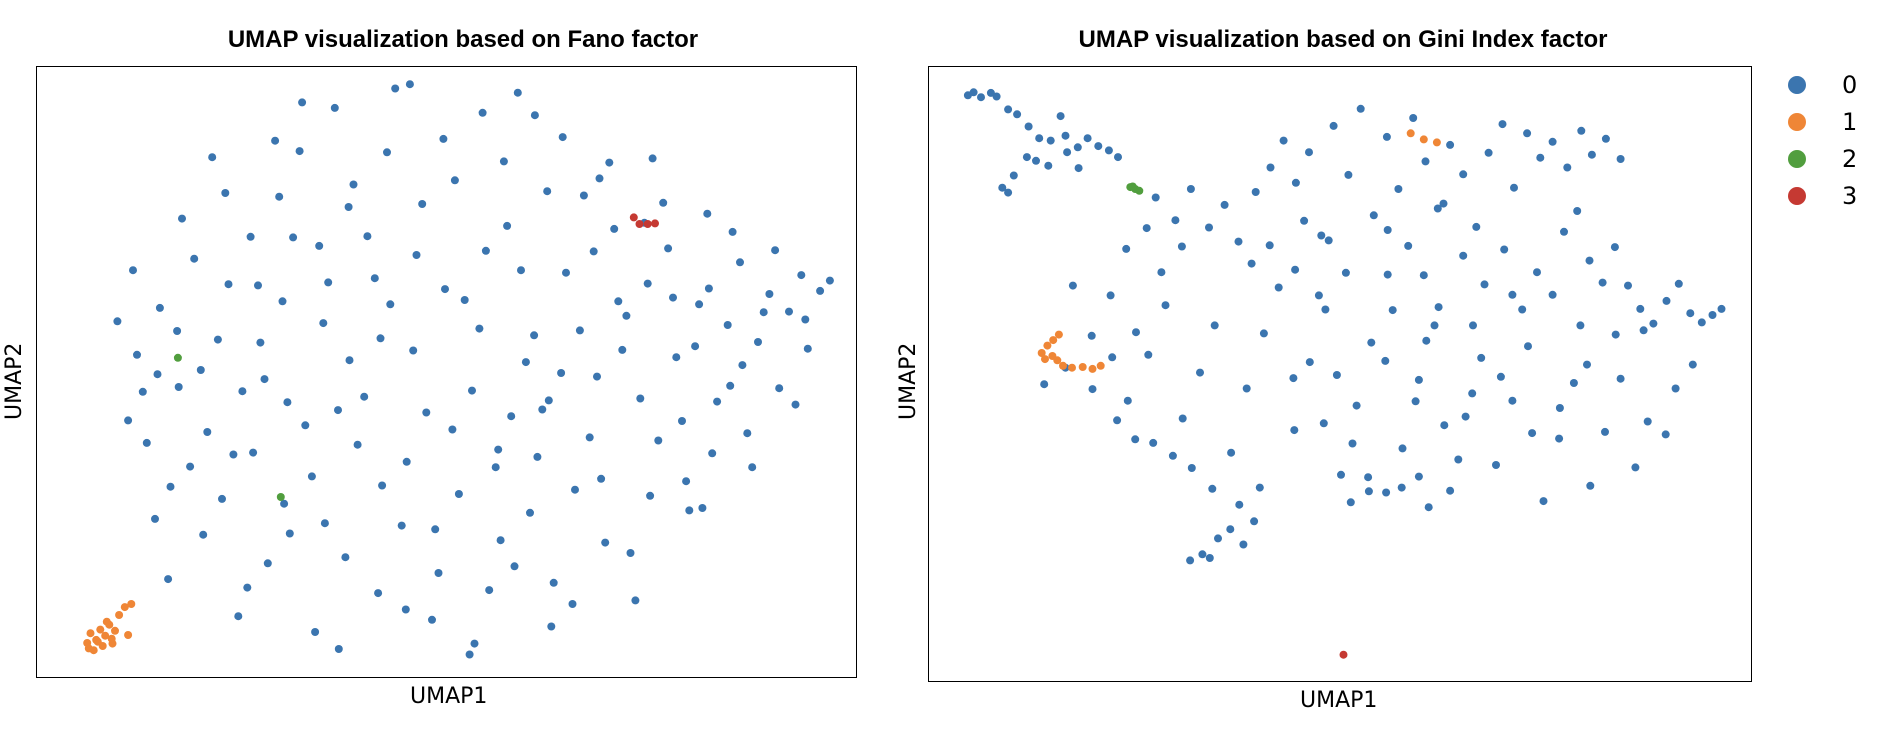  What do you see at coordinates (1850, 158) in the screenshot?
I see `legend-label-2: 2` at bounding box center [1850, 158].